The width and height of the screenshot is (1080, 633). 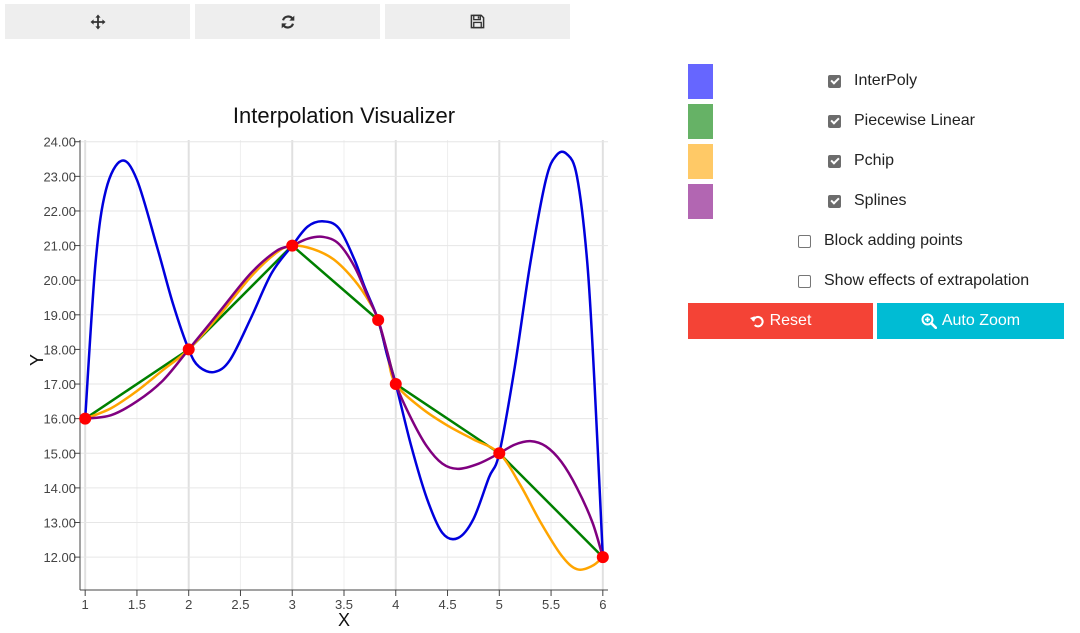 What do you see at coordinates (344, 115) in the screenshot?
I see `chart-title: Interpolation Visualizer` at bounding box center [344, 115].